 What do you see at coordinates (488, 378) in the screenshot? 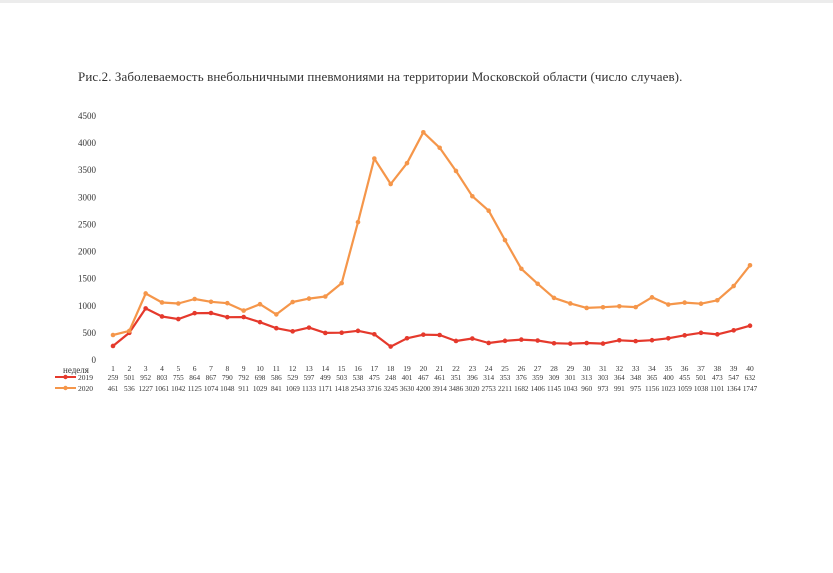
I see `table-cell-2019: 314` at bounding box center [488, 378].